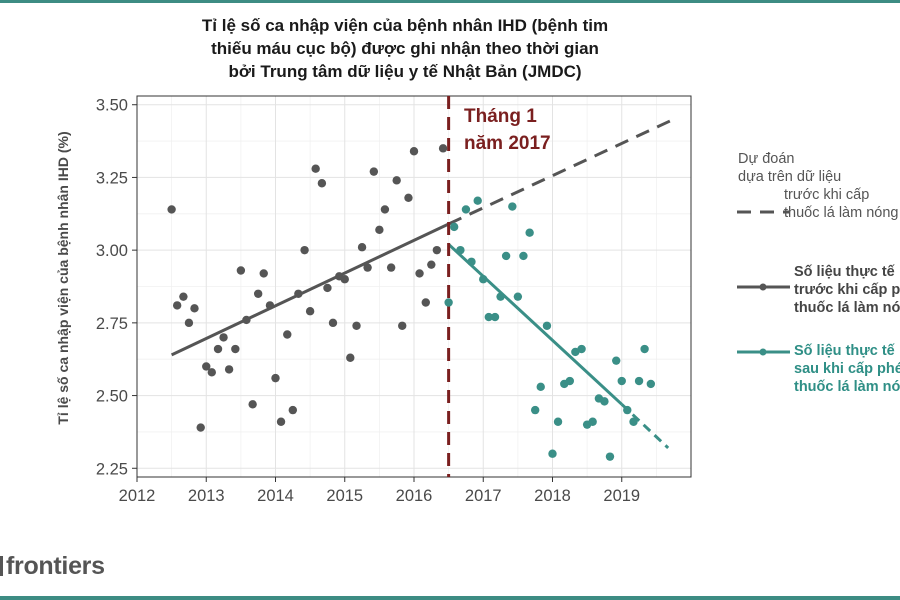 Image resolution: width=900 pixels, height=600 pixels. What do you see at coordinates (275, 496) in the screenshot?
I see `x-tick-label: 2014` at bounding box center [275, 496].